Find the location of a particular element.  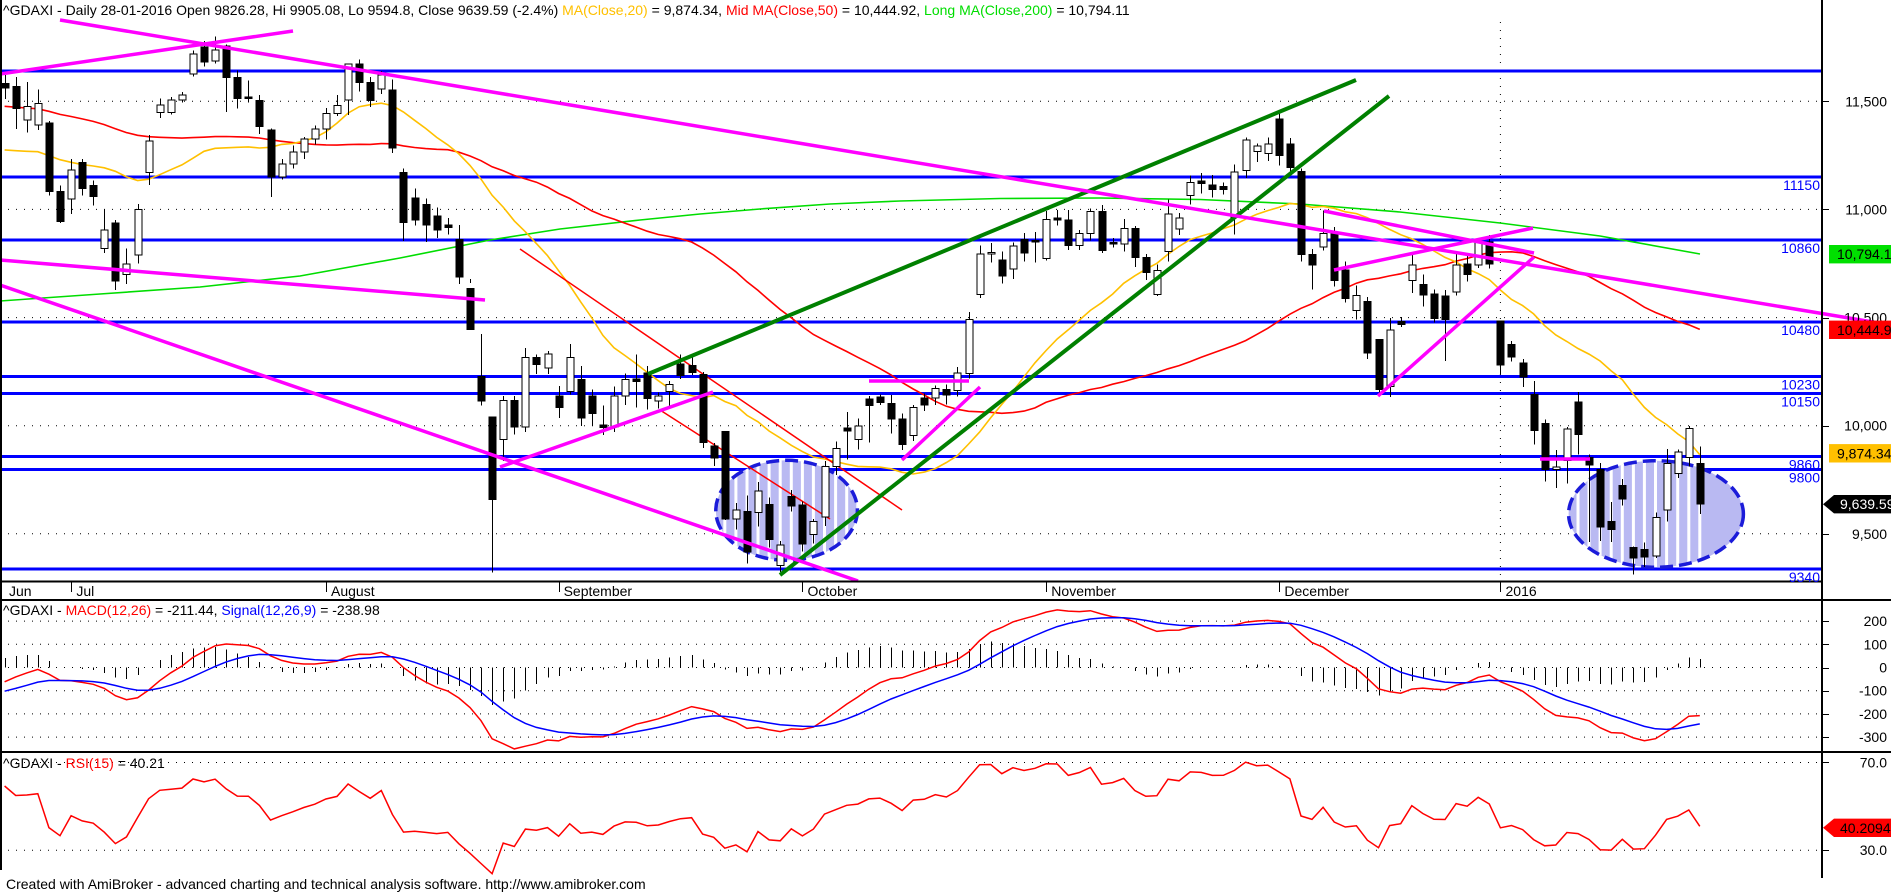

svg-text: December is located at coordinates (1316, 591).